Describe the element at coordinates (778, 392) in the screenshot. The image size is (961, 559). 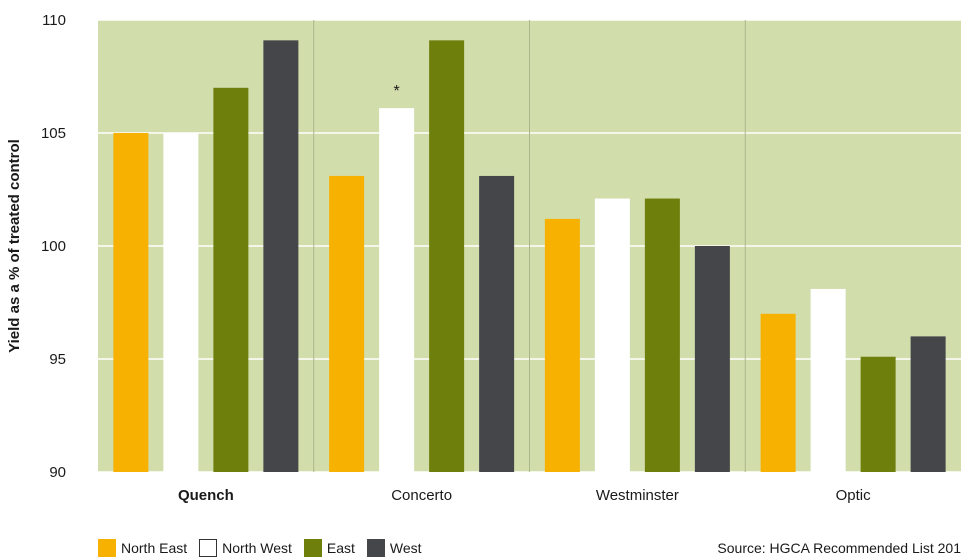
I see `bar-optic-north-east` at that location.